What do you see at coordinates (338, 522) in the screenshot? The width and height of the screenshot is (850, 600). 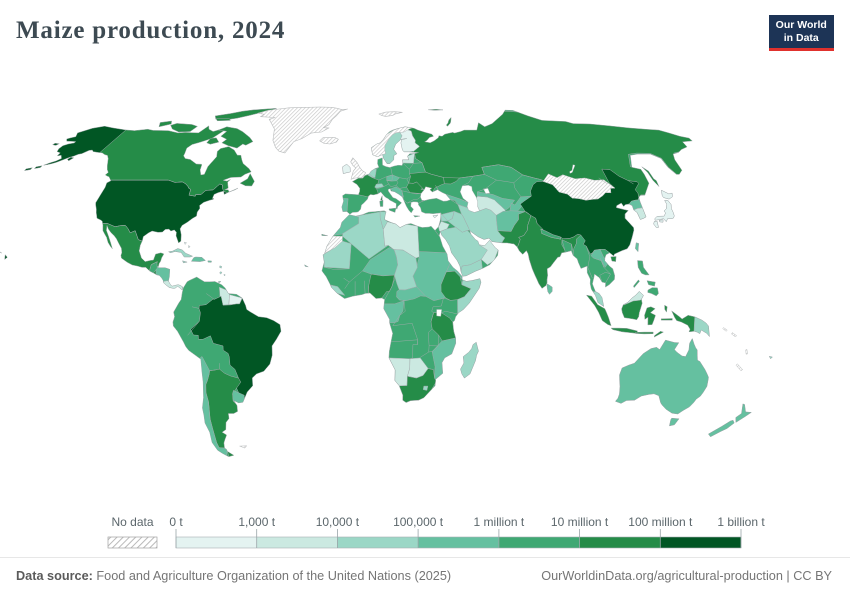 I see `svg-text: 10,000 t` at bounding box center [338, 522].